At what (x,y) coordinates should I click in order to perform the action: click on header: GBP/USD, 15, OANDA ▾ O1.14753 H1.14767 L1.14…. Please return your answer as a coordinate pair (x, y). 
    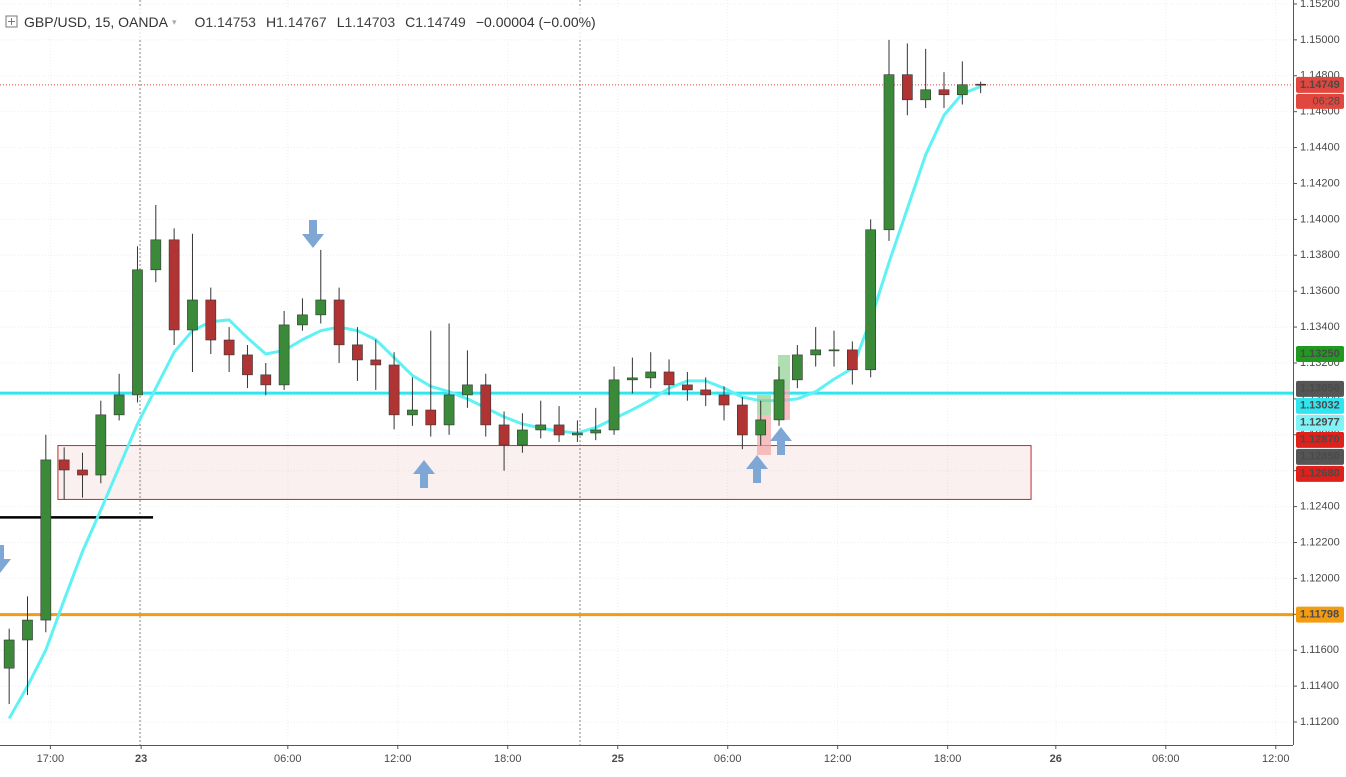
    Looking at the image, I should click on (310, 22).